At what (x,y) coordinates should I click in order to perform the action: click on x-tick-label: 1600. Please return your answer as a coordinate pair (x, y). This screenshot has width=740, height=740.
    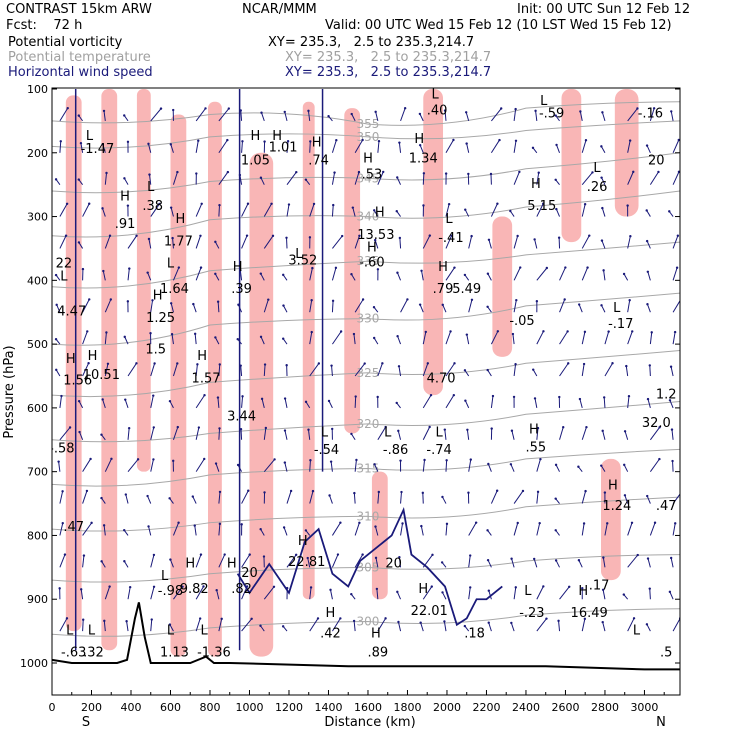
    Looking at the image, I should click on (368, 707).